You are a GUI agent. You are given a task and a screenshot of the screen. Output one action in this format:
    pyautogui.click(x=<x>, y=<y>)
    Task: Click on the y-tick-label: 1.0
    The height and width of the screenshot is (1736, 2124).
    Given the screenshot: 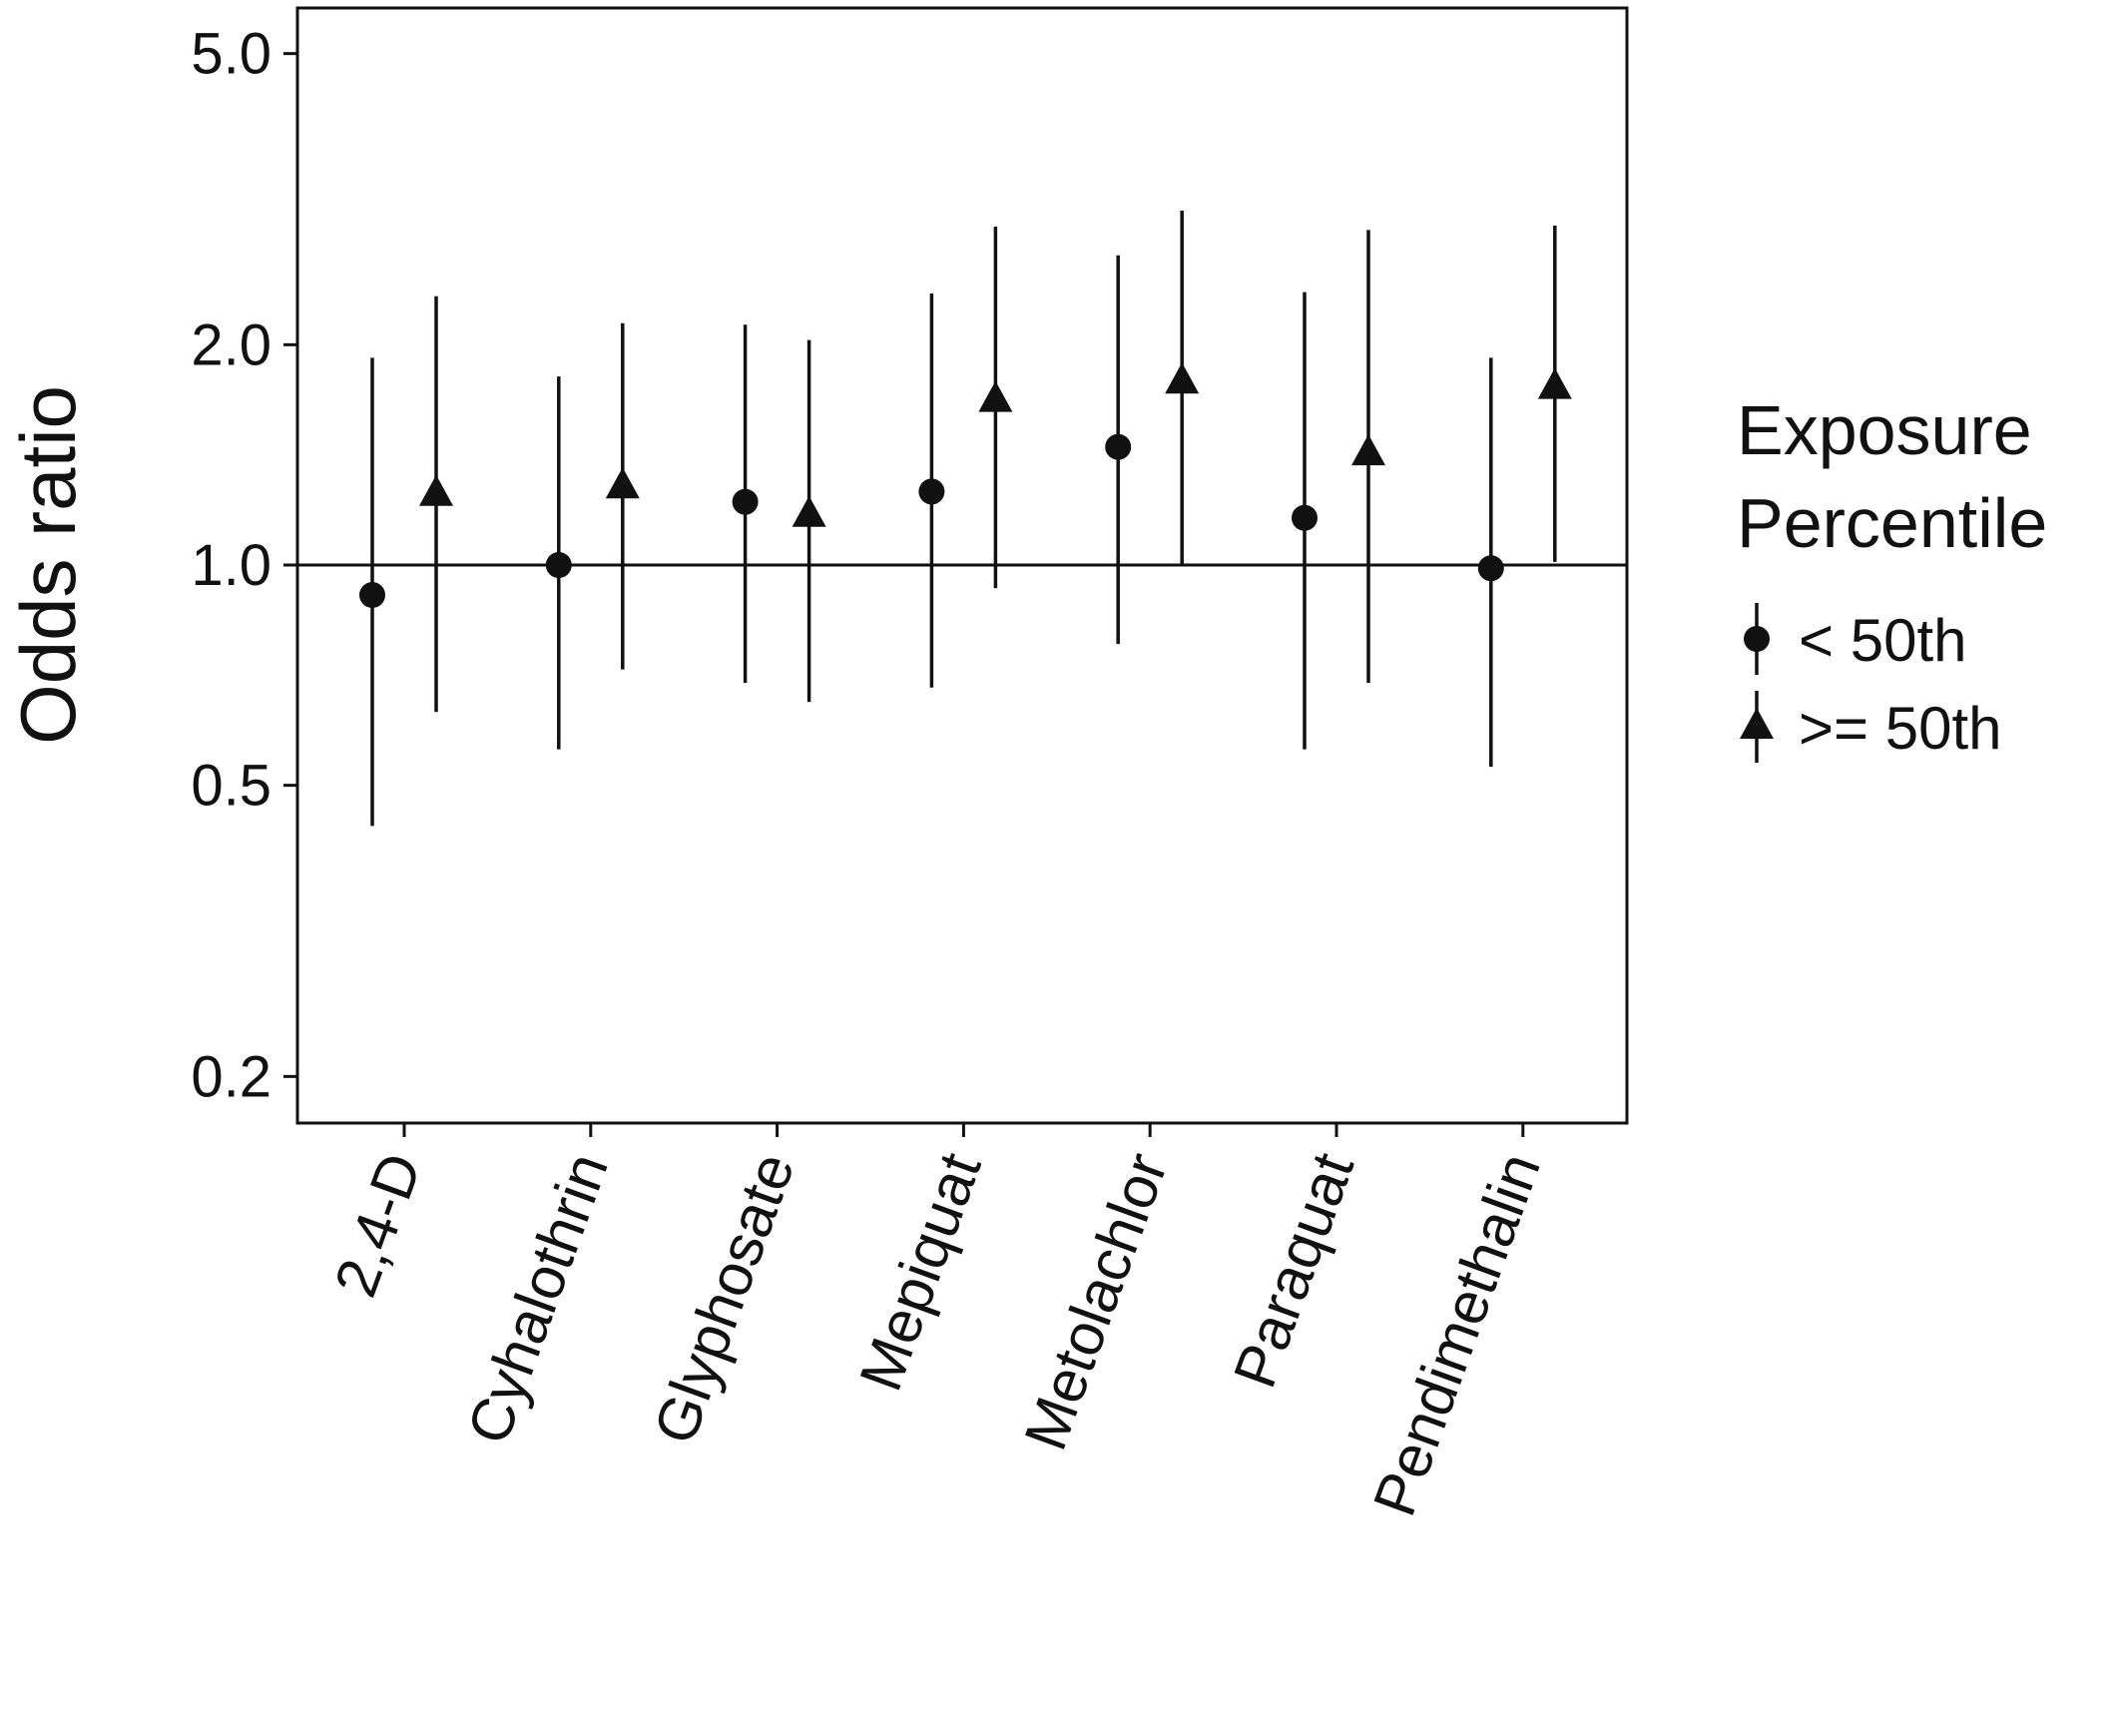 What is the action you would take?
    pyautogui.click(x=231, y=565)
    